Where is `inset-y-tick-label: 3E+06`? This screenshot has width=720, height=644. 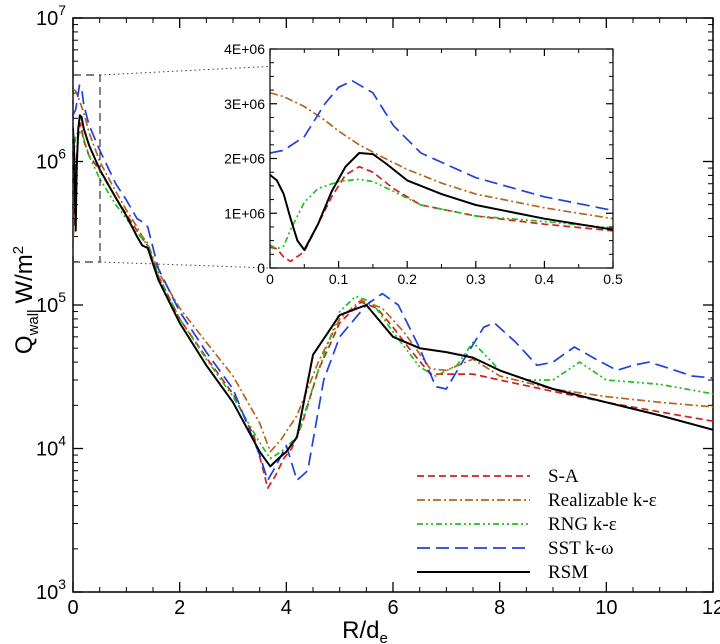
inset-y-tick-label: 3E+06 is located at coordinates (244, 104).